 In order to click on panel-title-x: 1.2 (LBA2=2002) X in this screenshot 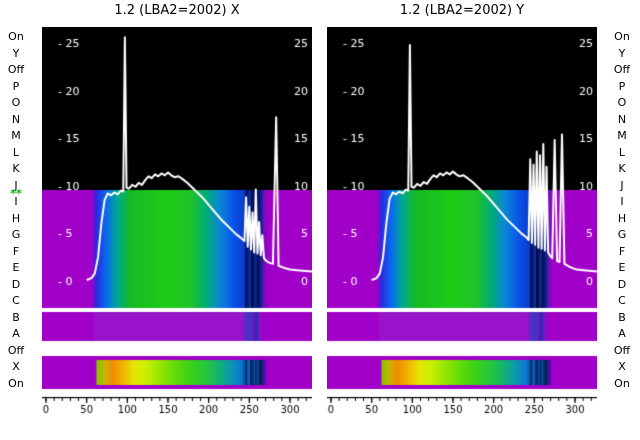, I will do `click(177, 10)`.